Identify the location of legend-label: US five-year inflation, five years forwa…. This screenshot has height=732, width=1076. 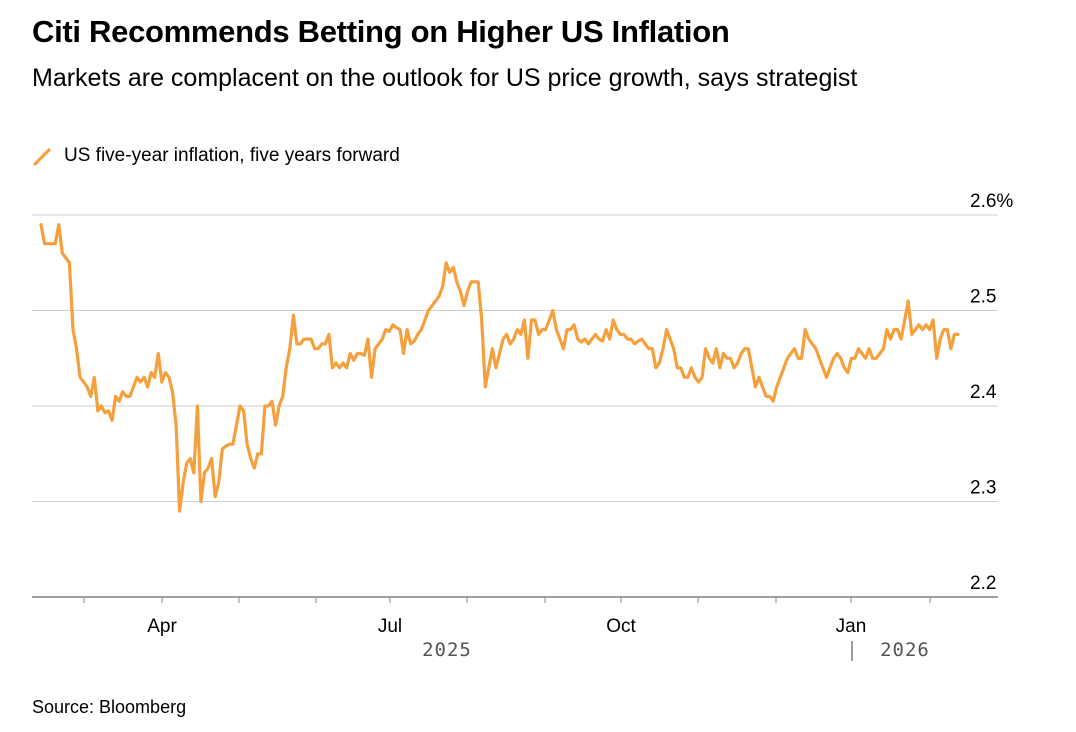
(232, 155).